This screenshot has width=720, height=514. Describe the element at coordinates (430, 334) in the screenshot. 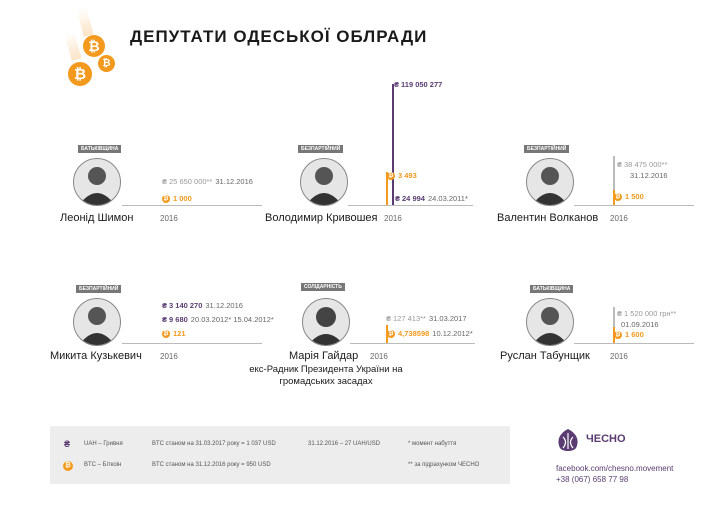

I see `btc-value-label: ₿ 4,738598 10.12.2012*` at that location.